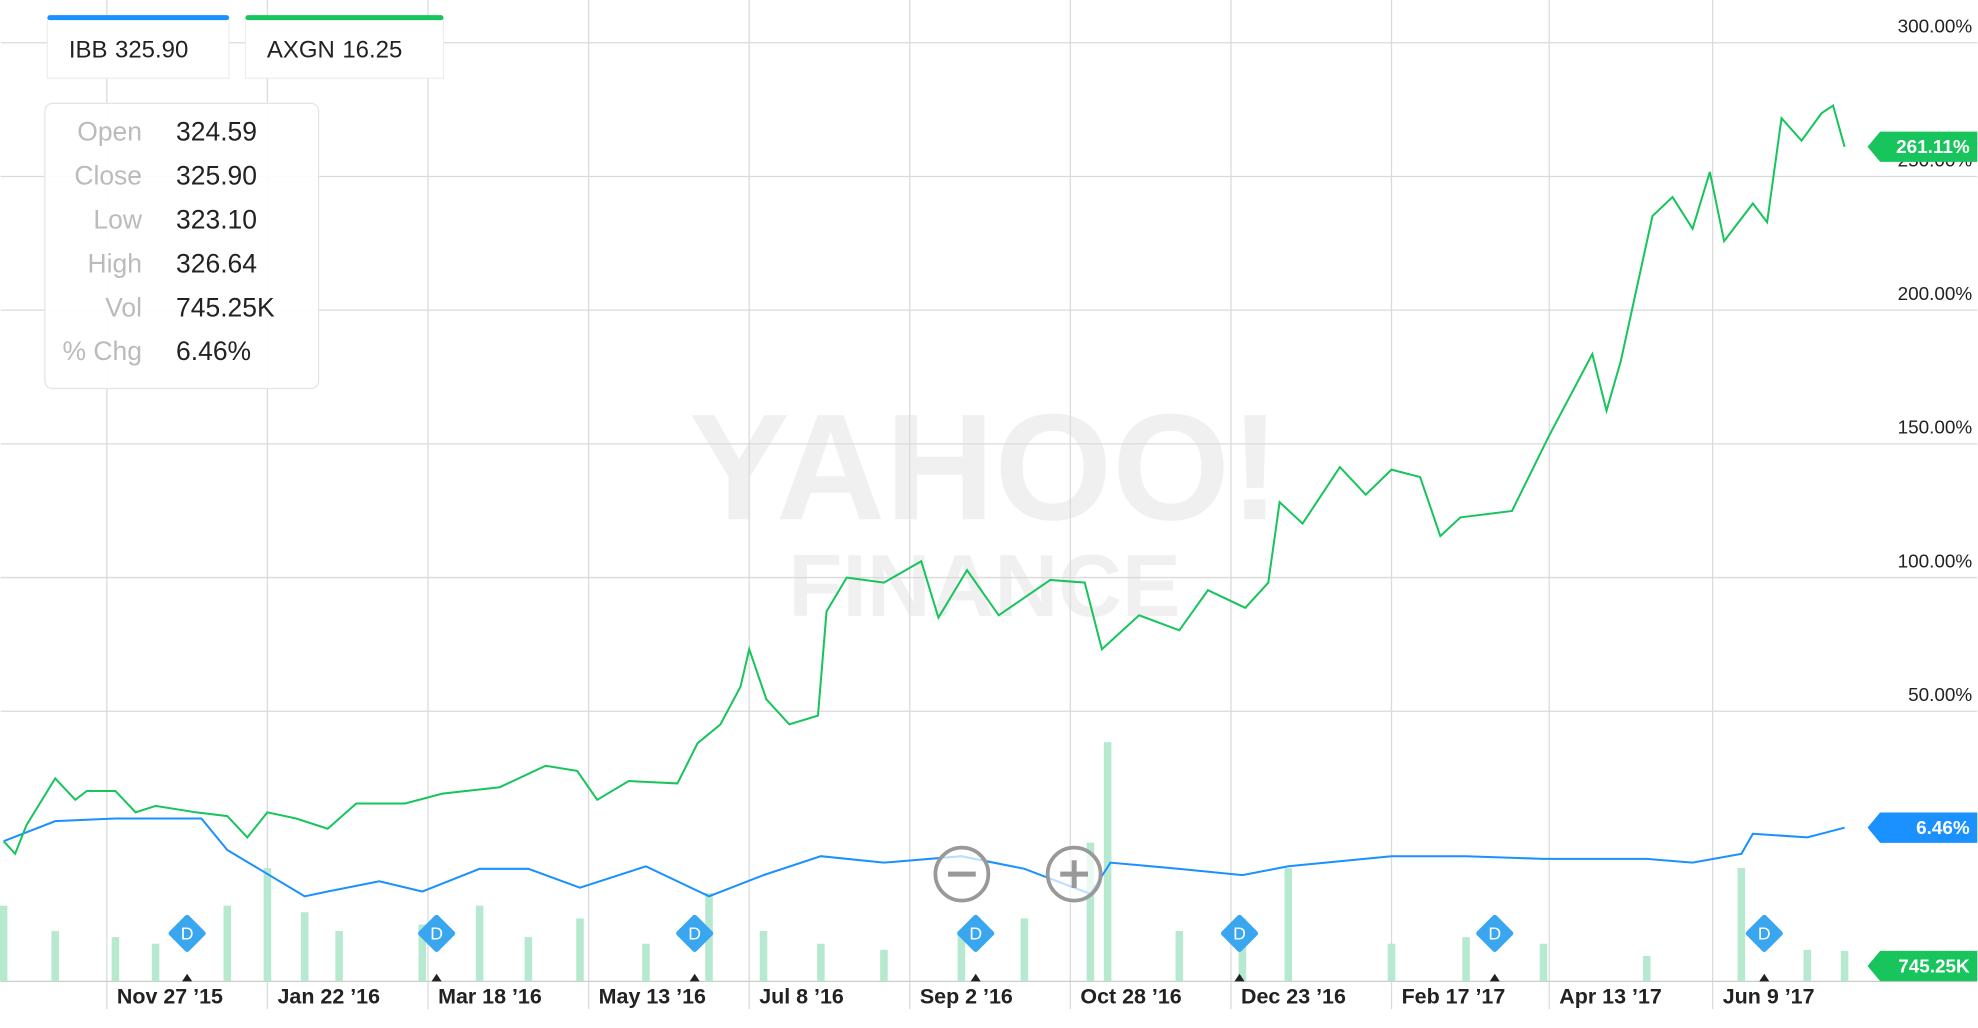 The image size is (1978, 1028). What do you see at coordinates (1935, 294) in the screenshot?
I see `y-tick-label: 200.00%` at bounding box center [1935, 294].